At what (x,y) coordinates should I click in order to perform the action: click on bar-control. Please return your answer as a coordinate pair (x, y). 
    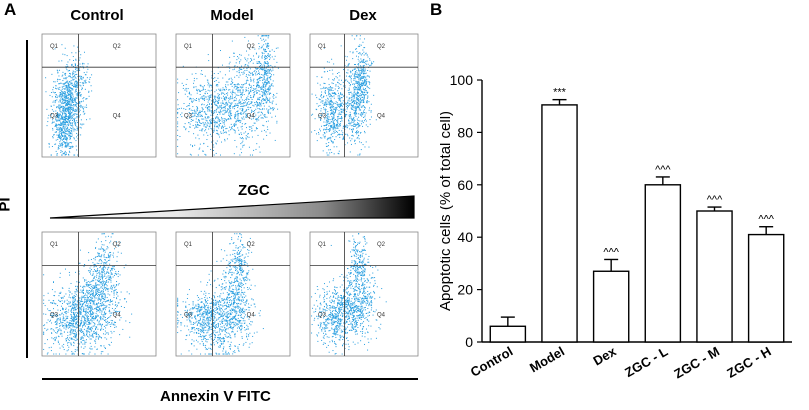
    Looking at the image, I should click on (508, 334).